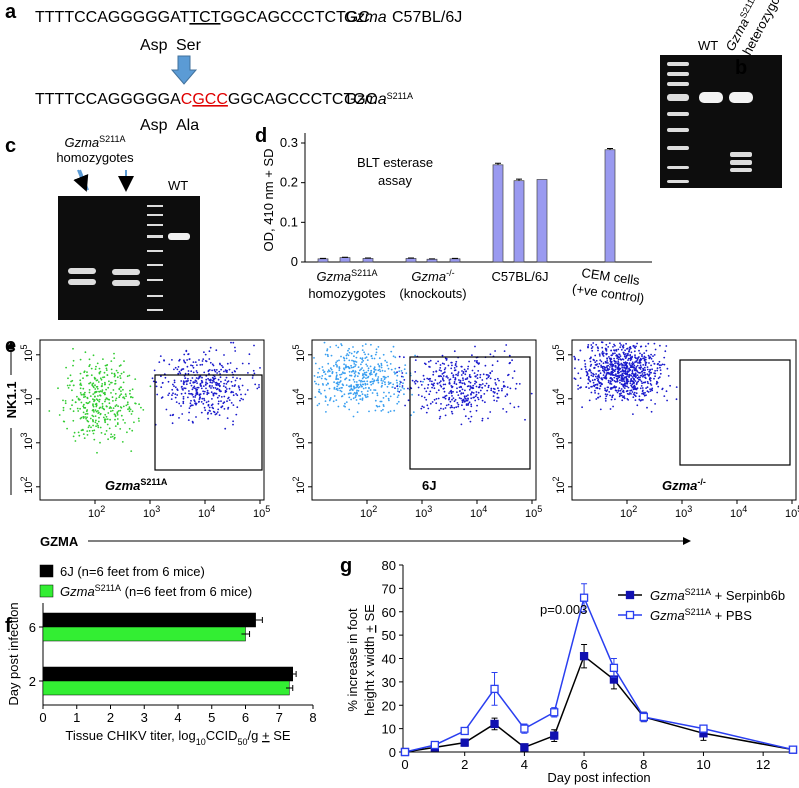  What do you see at coordinates (556, 391) in the screenshot?
I see `y-tick-label-part: 4` at bounding box center [556, 391].